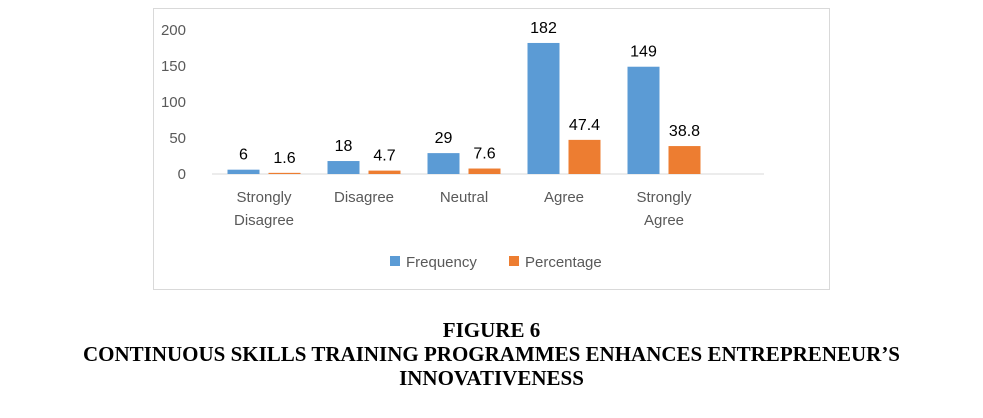 The width and height of the screenshot is (983, 418). Describe the element at coordinates (173, 102) in the screenshot. I see `y-tick-label: 100` at that location.